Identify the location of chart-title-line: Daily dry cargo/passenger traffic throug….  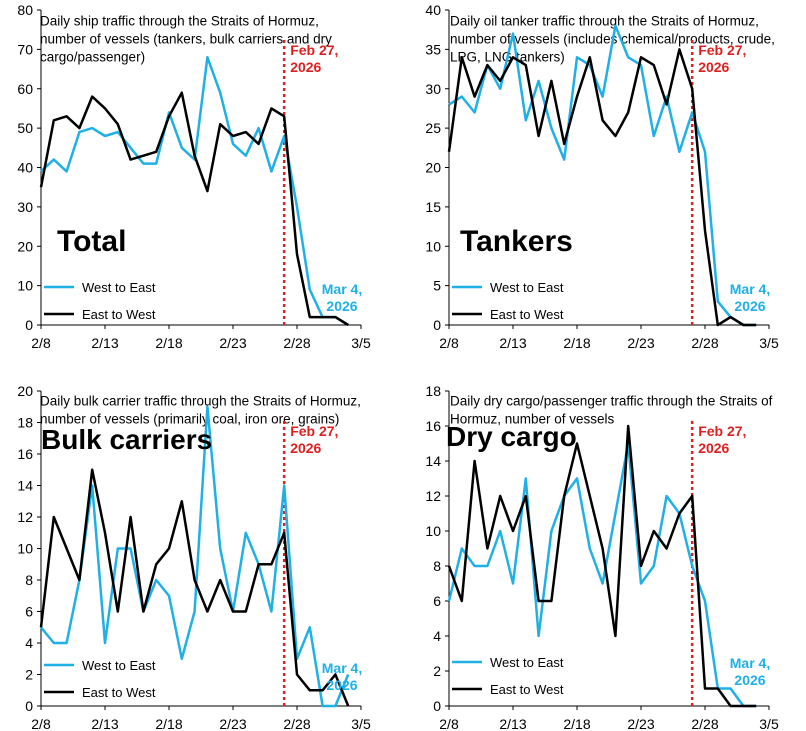
(611, 401).